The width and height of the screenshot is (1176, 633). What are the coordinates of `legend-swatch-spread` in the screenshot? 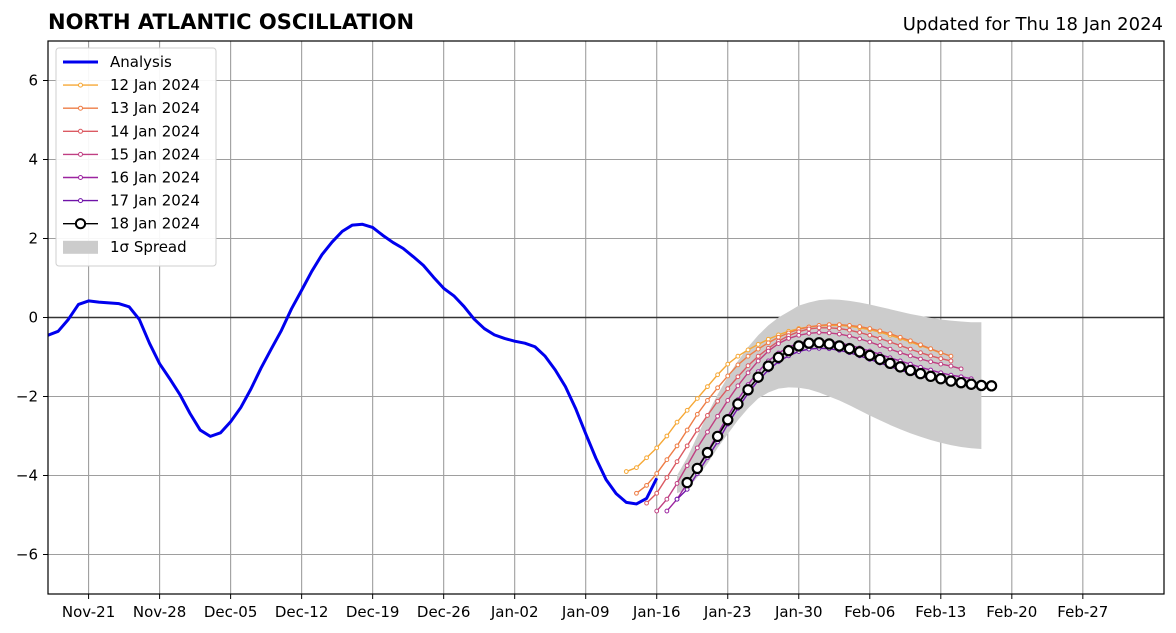 It's located at (80, 247).